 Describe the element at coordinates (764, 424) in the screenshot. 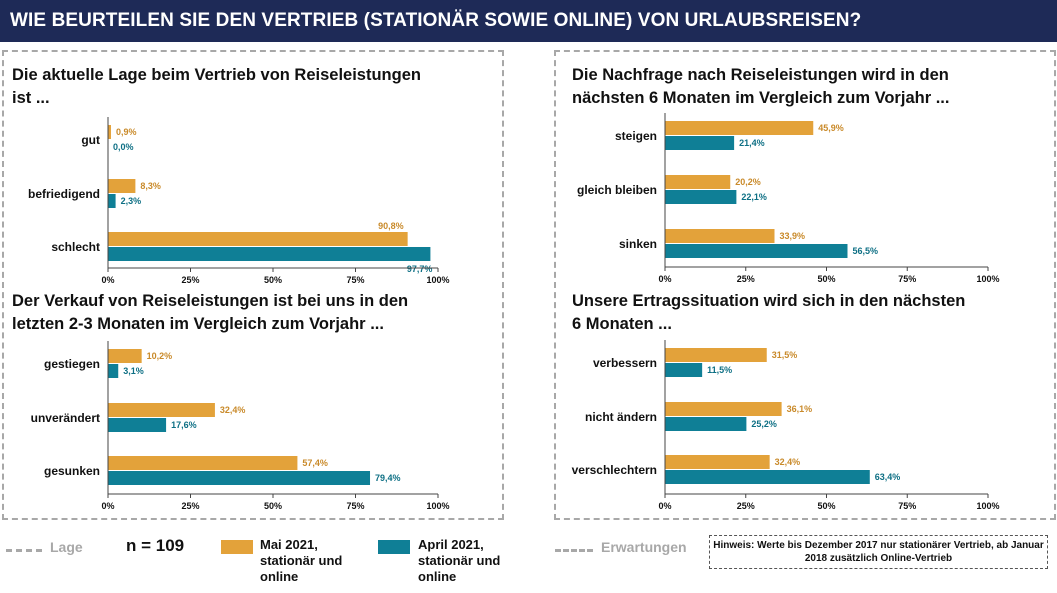

I see `data-label: 25,2%` at that location.